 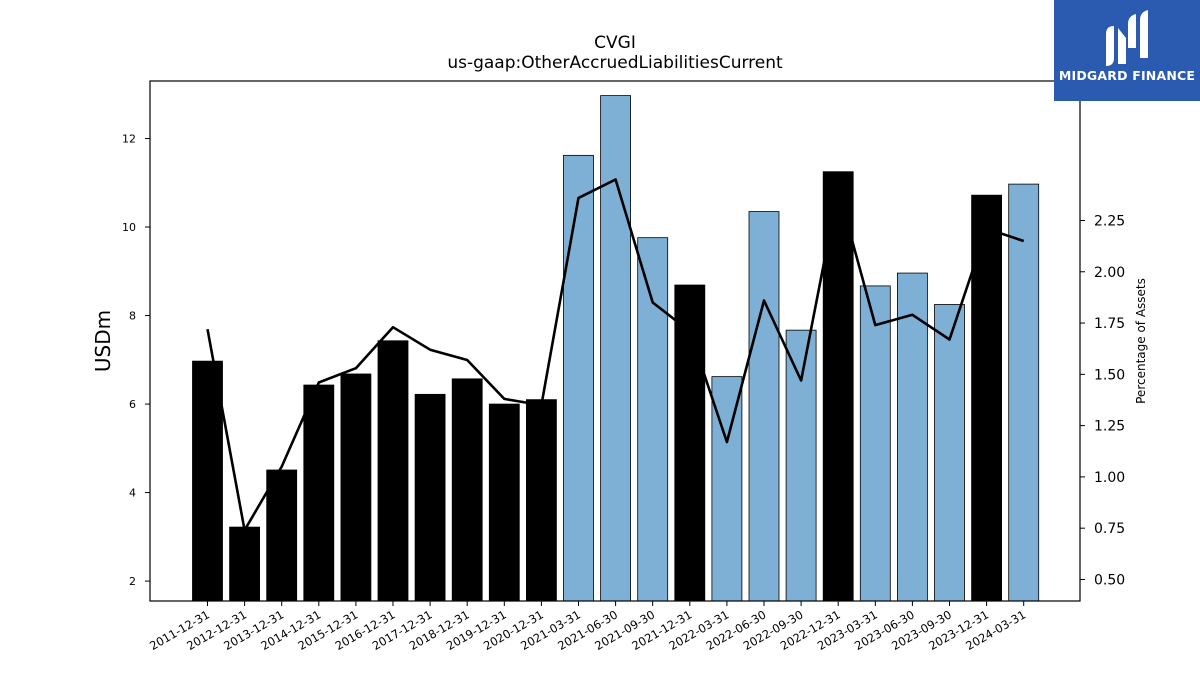 I want to click on y-tick-label: 2, so click(x=132, y=581).